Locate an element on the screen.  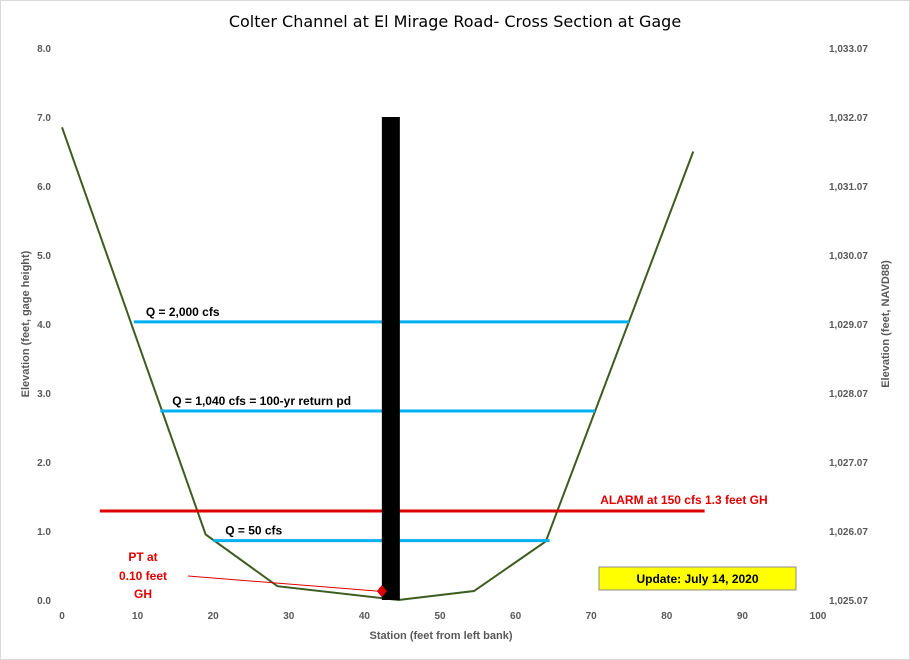
y-tick-label: 6.0 is located at coordinates (44, 187).